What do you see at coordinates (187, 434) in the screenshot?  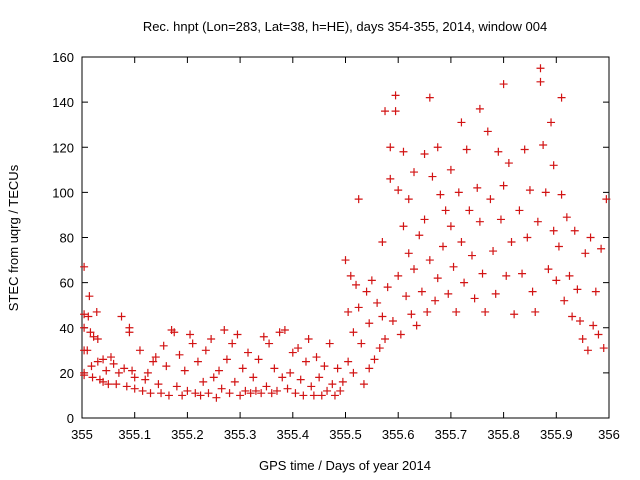 I see `x-tick-label: 355.2` at bounding box center [187, 434].